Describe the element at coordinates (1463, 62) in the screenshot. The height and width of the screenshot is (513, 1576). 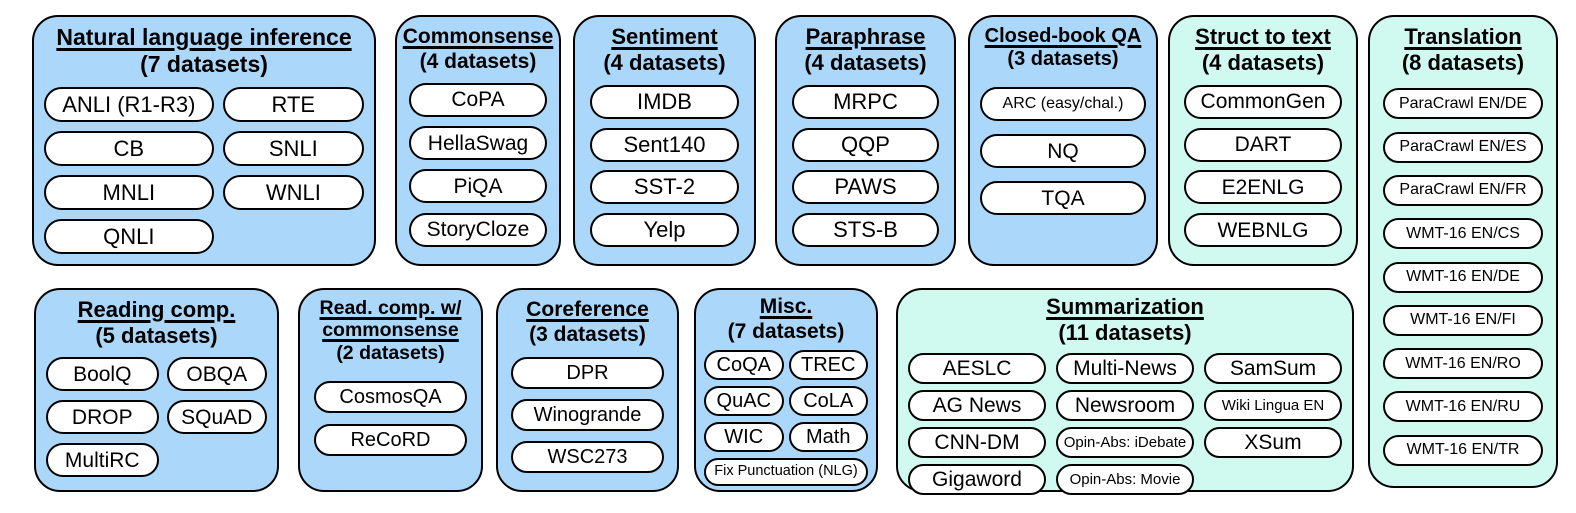
I see `cluster-subtitle: (8 datasets)` at that location.